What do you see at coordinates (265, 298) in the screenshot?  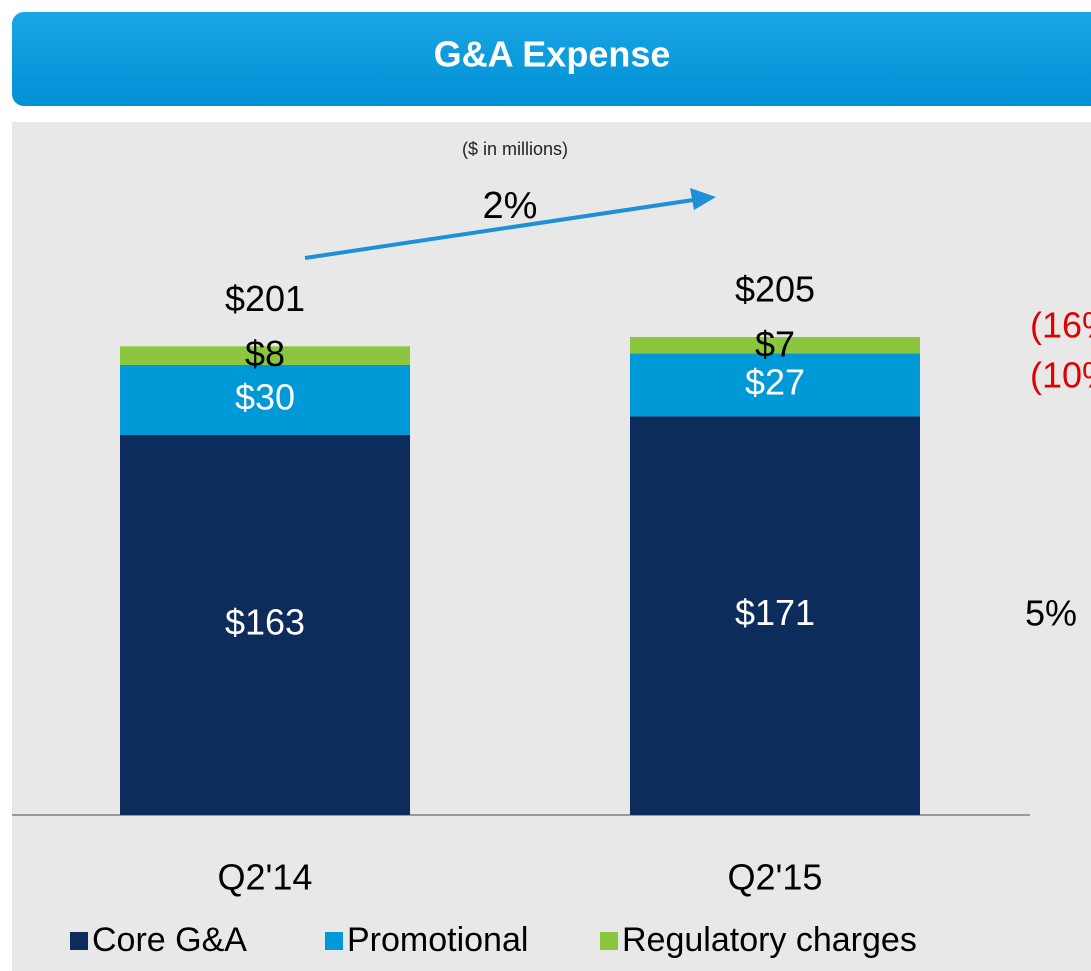 I see `total-label: $201` at bounding box center [265, 298].